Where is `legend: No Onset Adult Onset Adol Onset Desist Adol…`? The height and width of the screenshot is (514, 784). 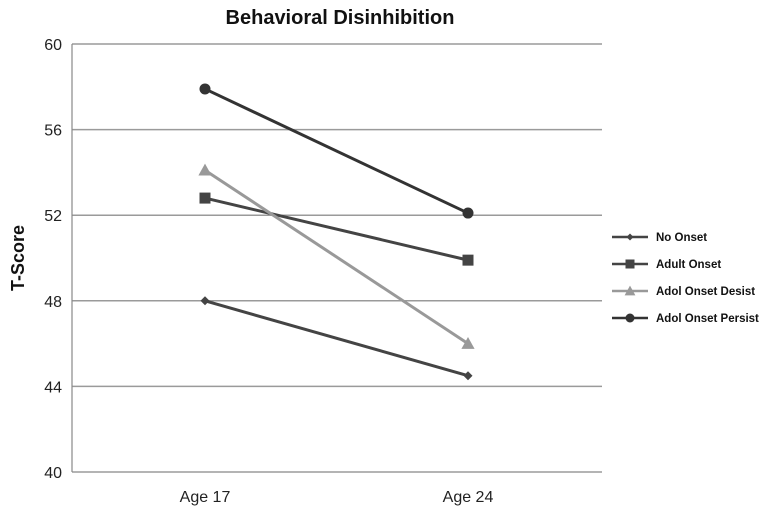 legend: No Onset Adult Onset Adol Onset Desist Adol… is located at coordinates (685, 278).